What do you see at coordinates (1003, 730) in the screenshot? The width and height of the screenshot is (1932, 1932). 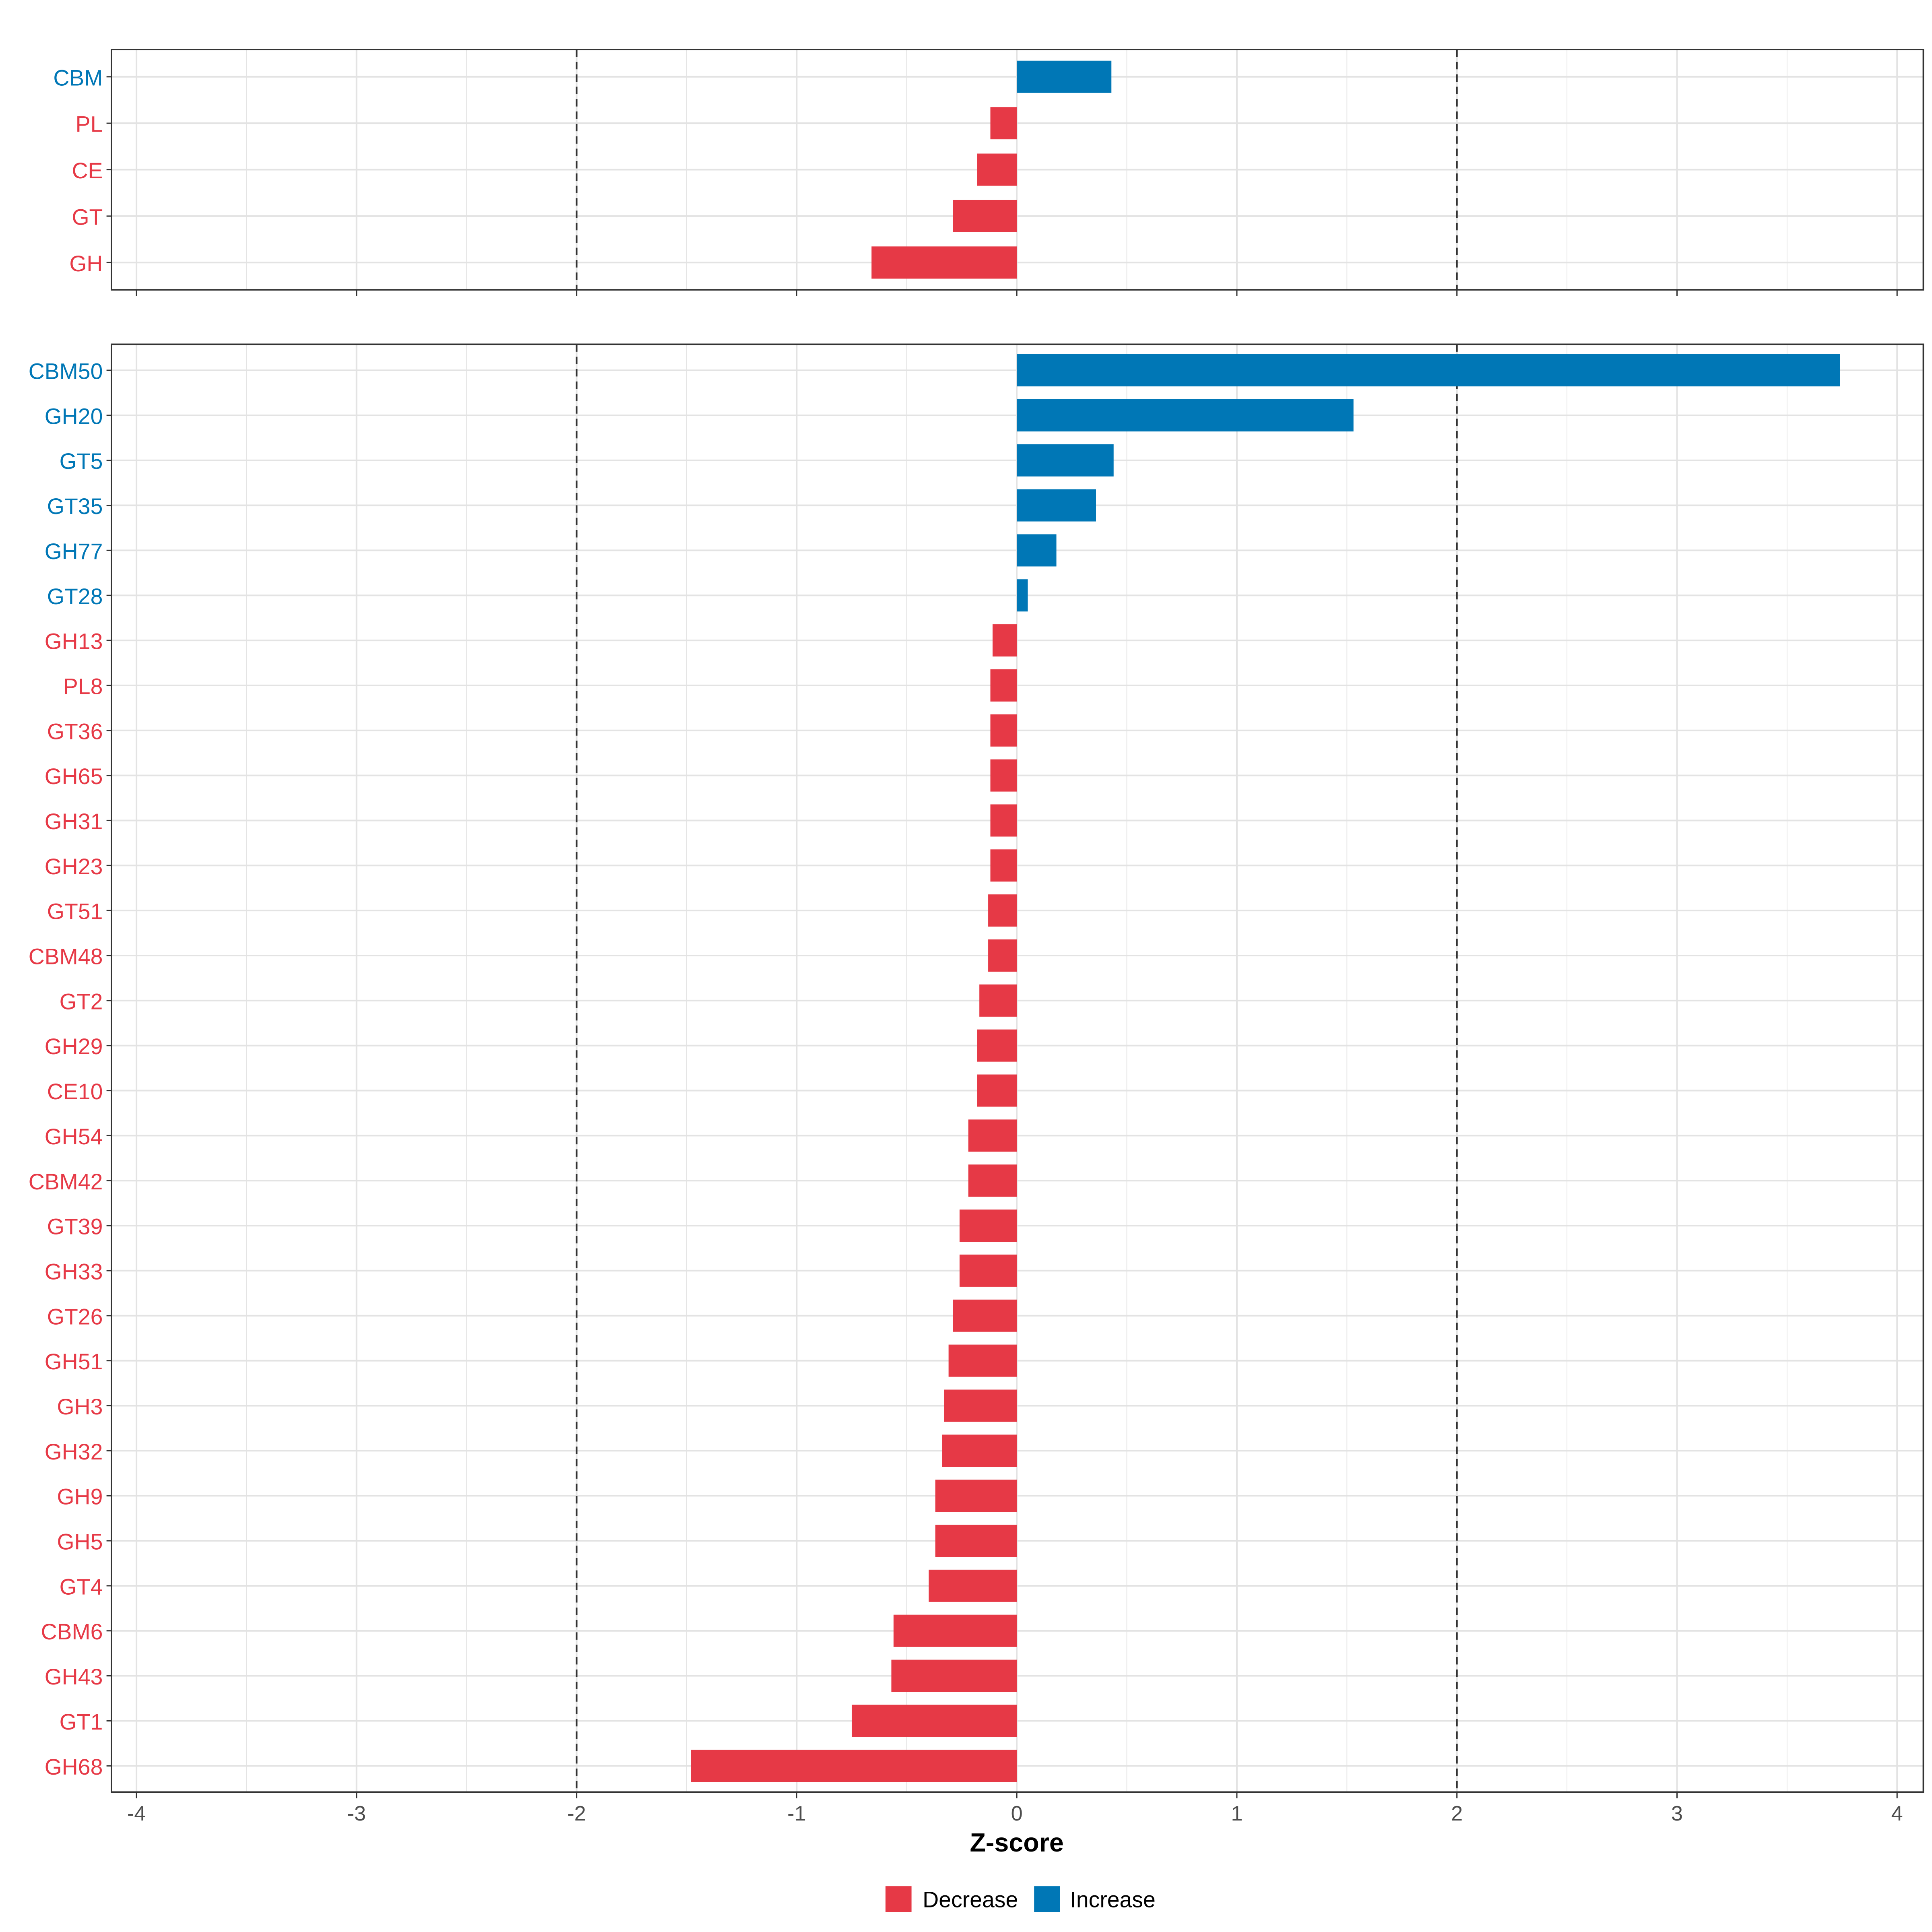 I see `bar-GT36` at bounding box center [1003, 730].